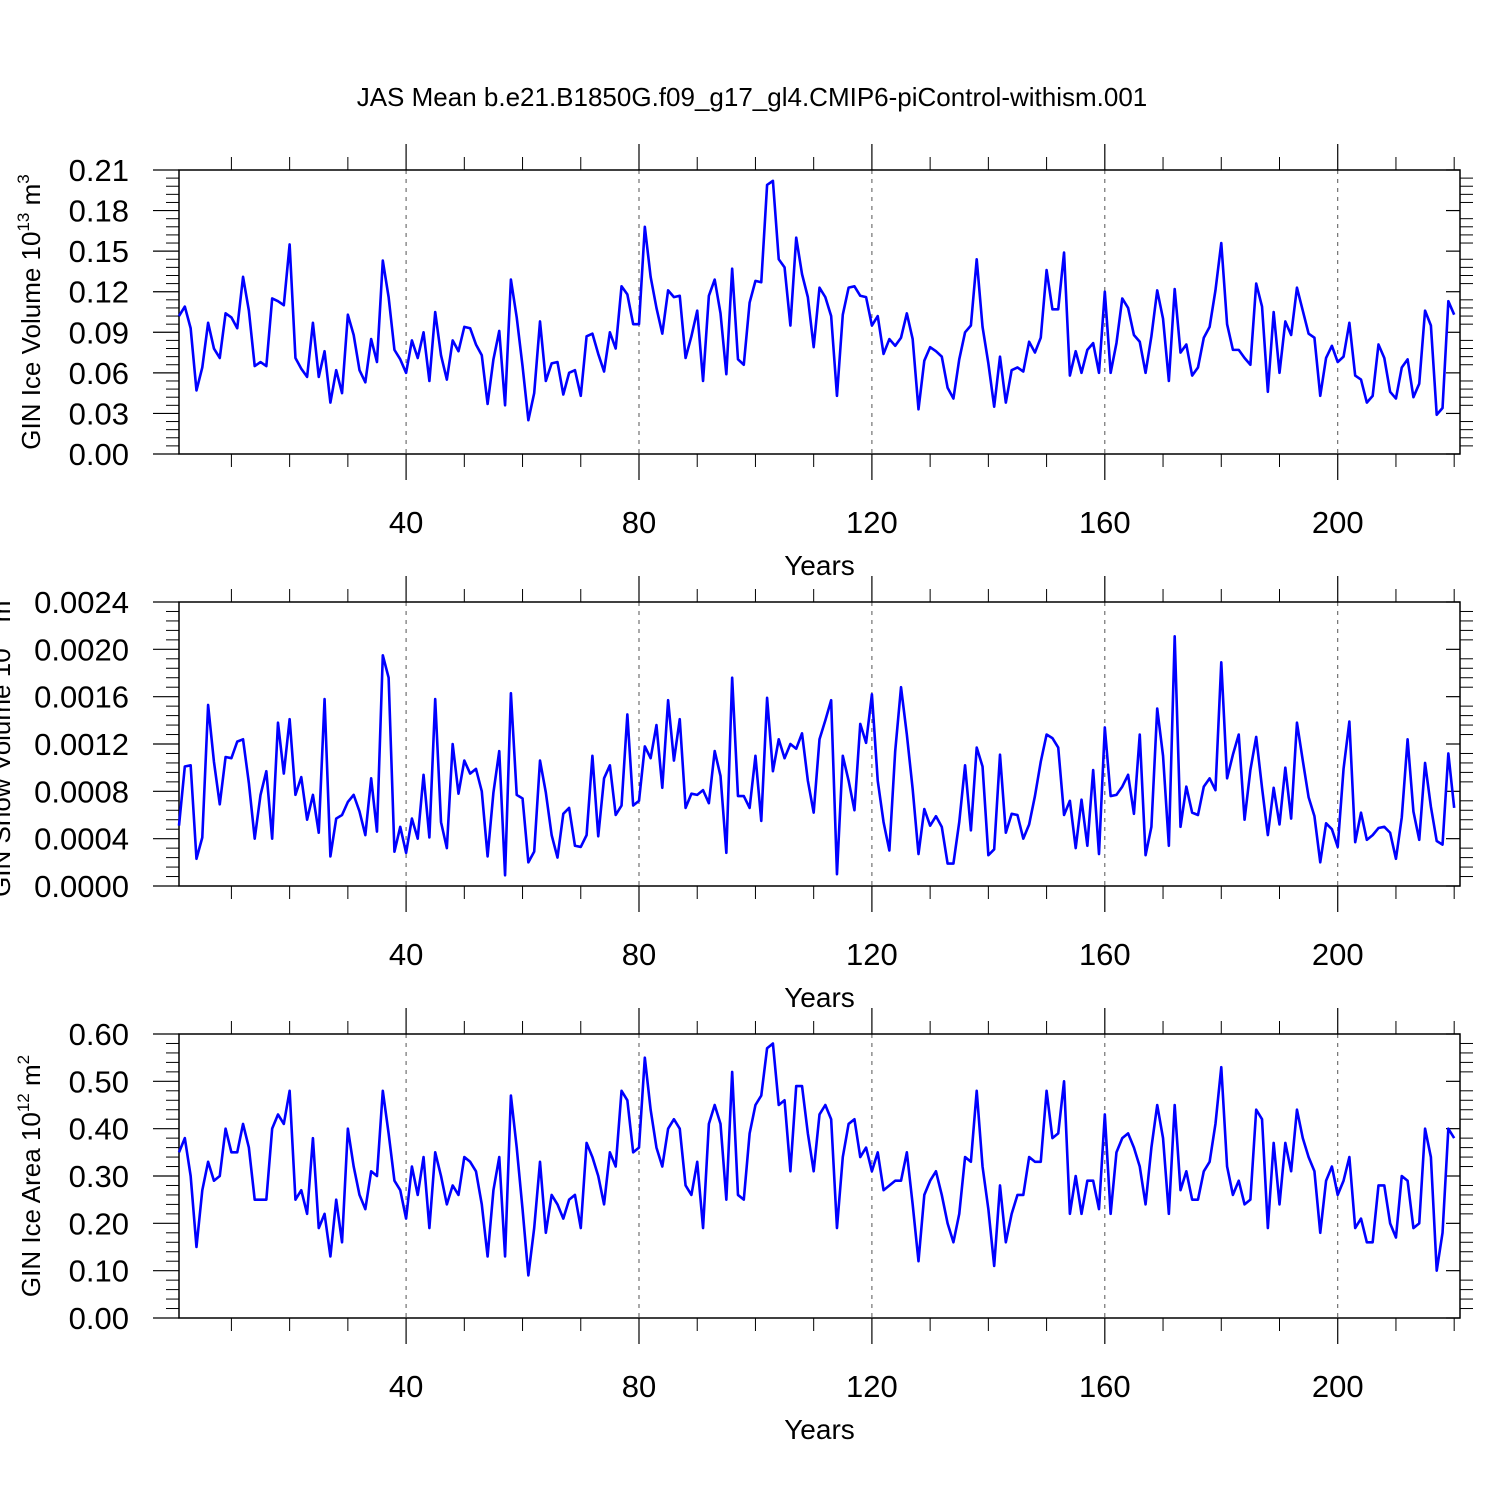  What do you see at coordinates (99, 1176) in the screenshot?
I see `ice-area-ytick-label: 0.30` at bounding box center [99, 1176].